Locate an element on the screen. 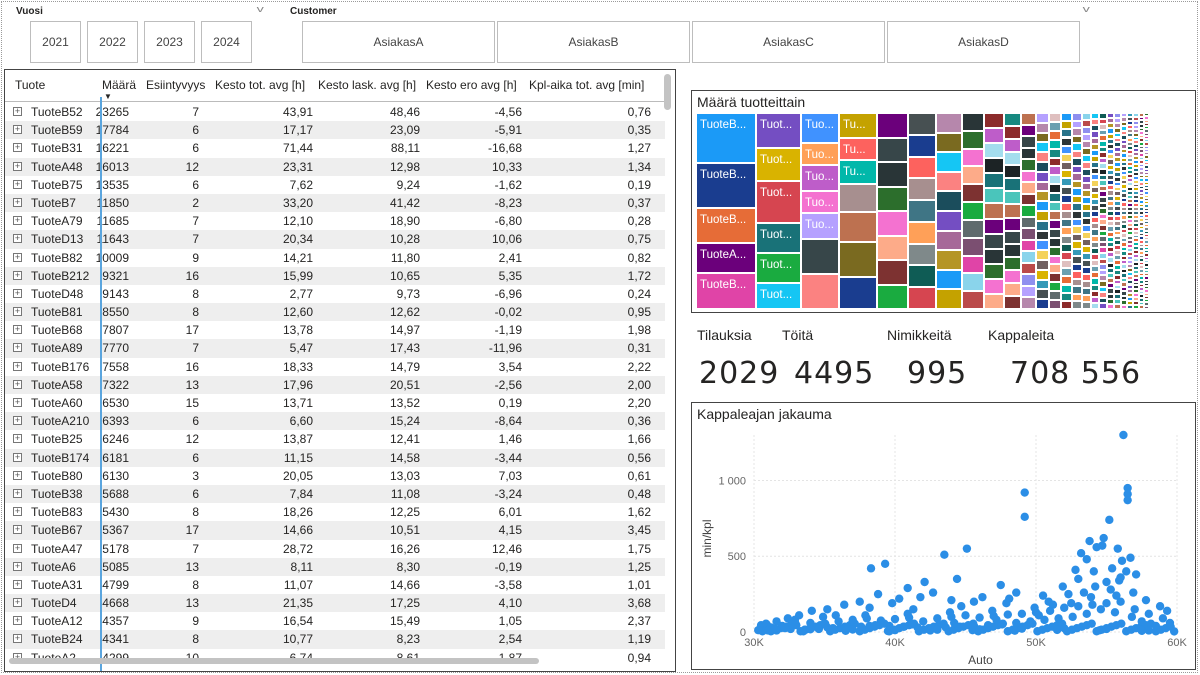  table-row: + TuoteA12 4357 9 16,54 15,49 1,05 2,37 is located at coordinates (335, 621).